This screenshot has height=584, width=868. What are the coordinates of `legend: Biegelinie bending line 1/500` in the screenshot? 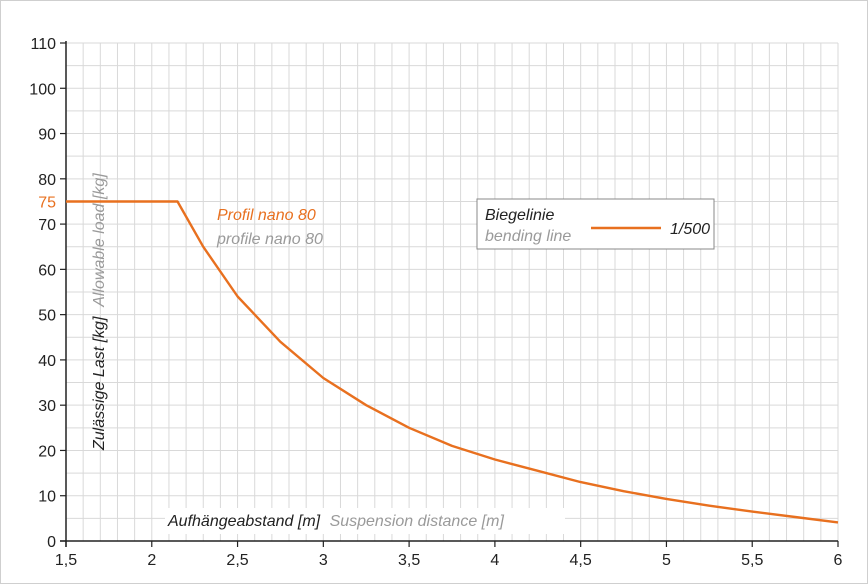 It's located at (595, 224).